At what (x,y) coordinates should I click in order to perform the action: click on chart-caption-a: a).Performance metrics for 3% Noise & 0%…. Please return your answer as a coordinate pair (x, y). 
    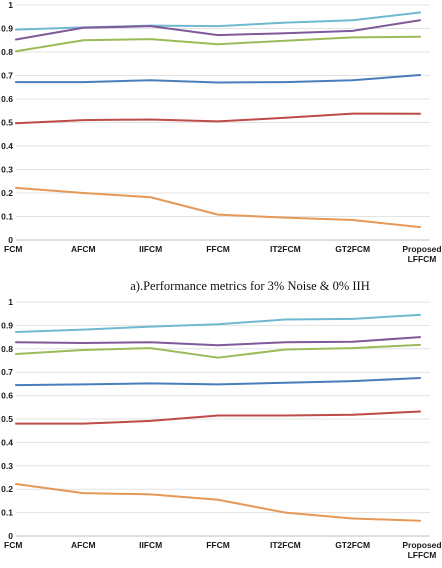
    Looking at the image, I should click on (250, 286).